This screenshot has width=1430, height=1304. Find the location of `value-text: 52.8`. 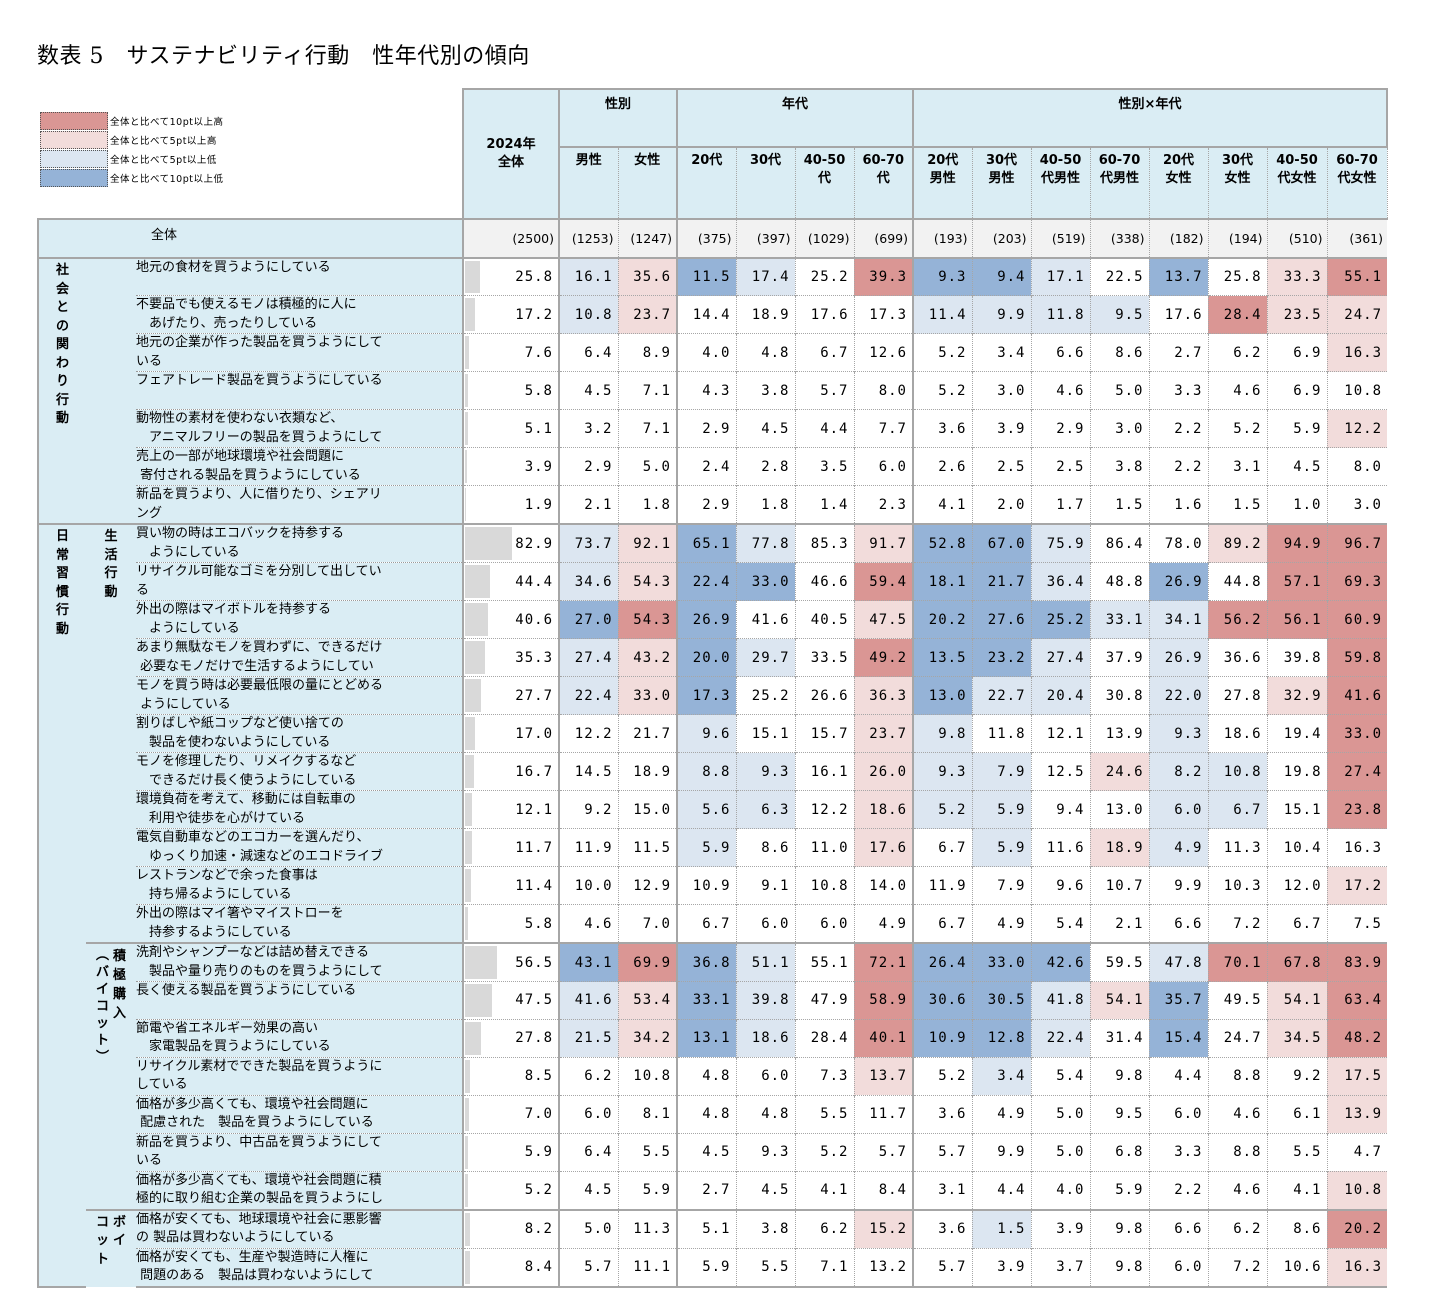

value-text: 52.8 is located at coordinates (947, 543).